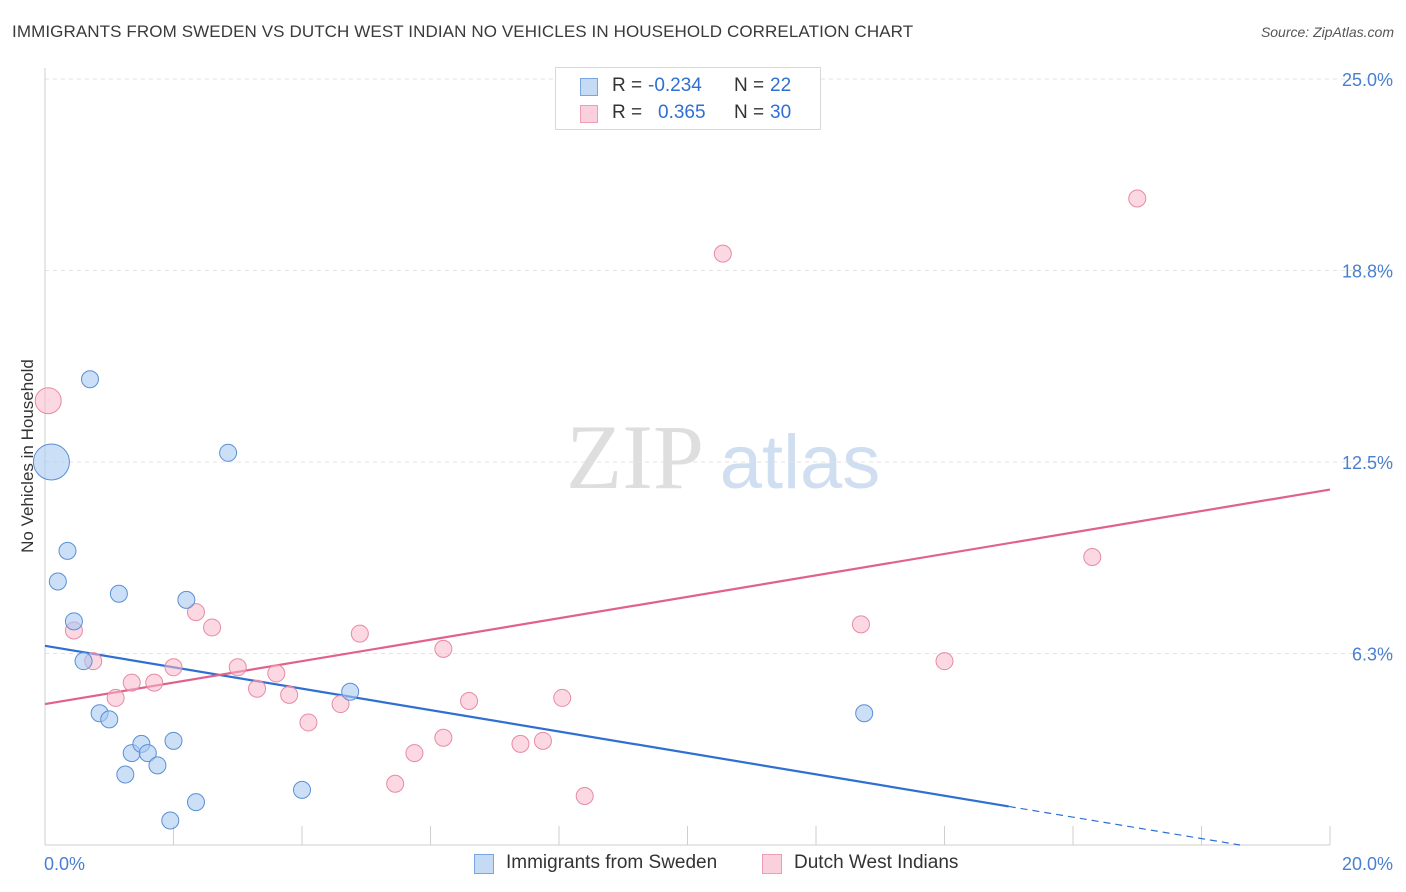 The height and width of the screenshot is (892, 1406). What do you see at coordinates (635, 457) in the screenshot?
I see `watermark-zip: ZIP` at bounding box center [635, 457].